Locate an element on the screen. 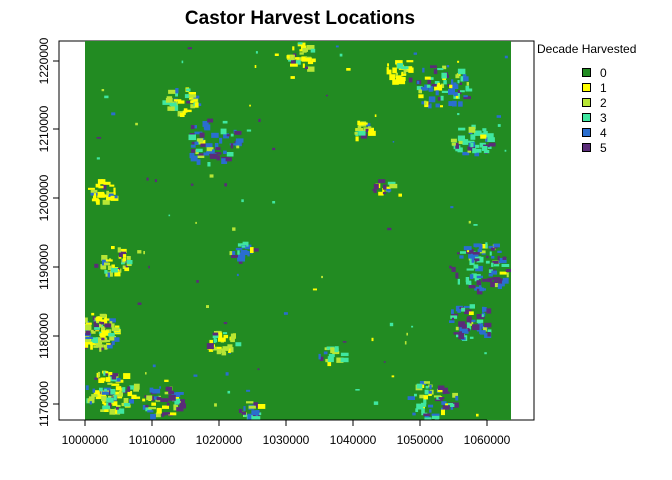  x-tick-label: 1010000 is located at coordinates (152, 440).